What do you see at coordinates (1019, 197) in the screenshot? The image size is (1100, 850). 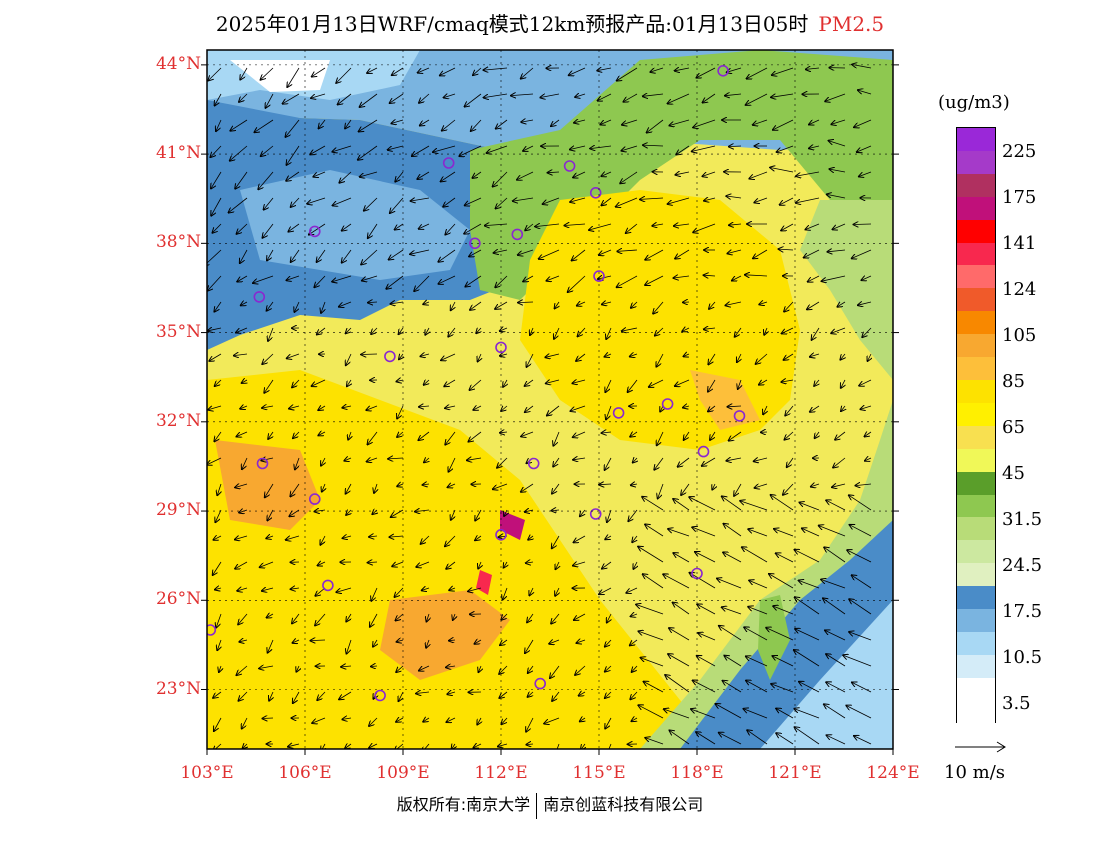 I see `color-scale-label: 175` at bounding box center [1019, 197].